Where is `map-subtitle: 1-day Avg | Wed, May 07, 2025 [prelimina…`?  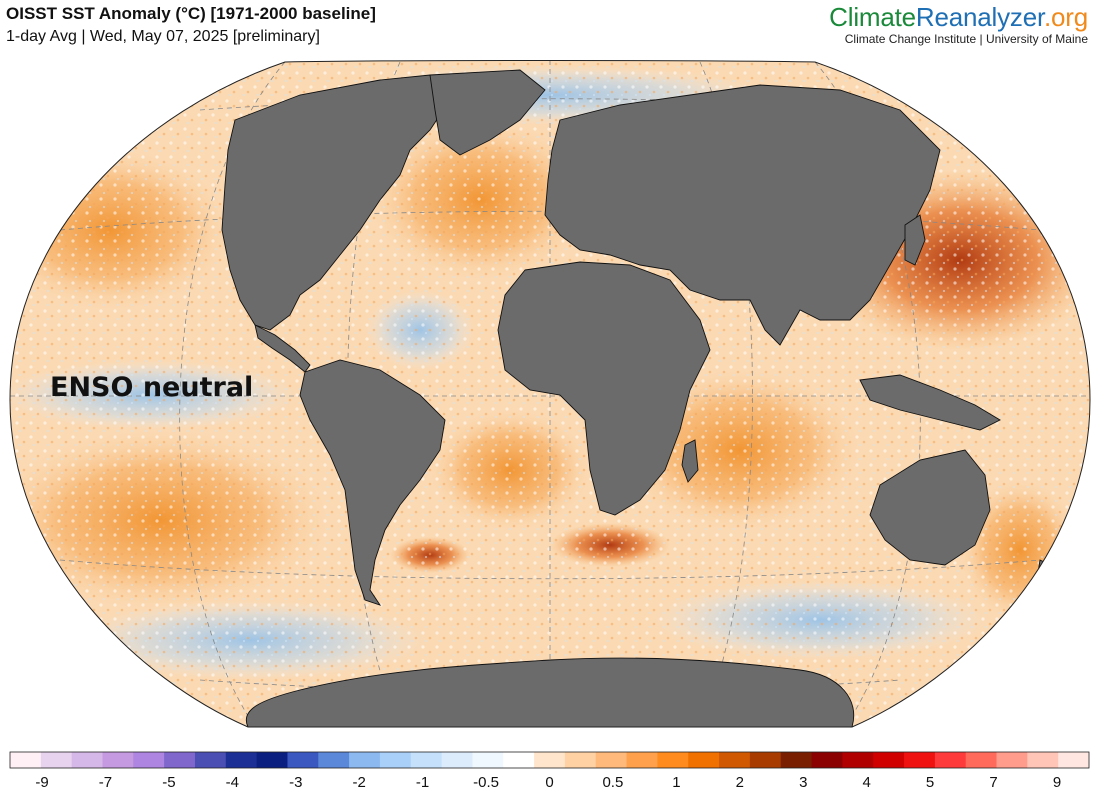
map-subtitle: 1-day Avg | Wed, May 07, 2025 [prelimina… is located at coordinates (163, 36).